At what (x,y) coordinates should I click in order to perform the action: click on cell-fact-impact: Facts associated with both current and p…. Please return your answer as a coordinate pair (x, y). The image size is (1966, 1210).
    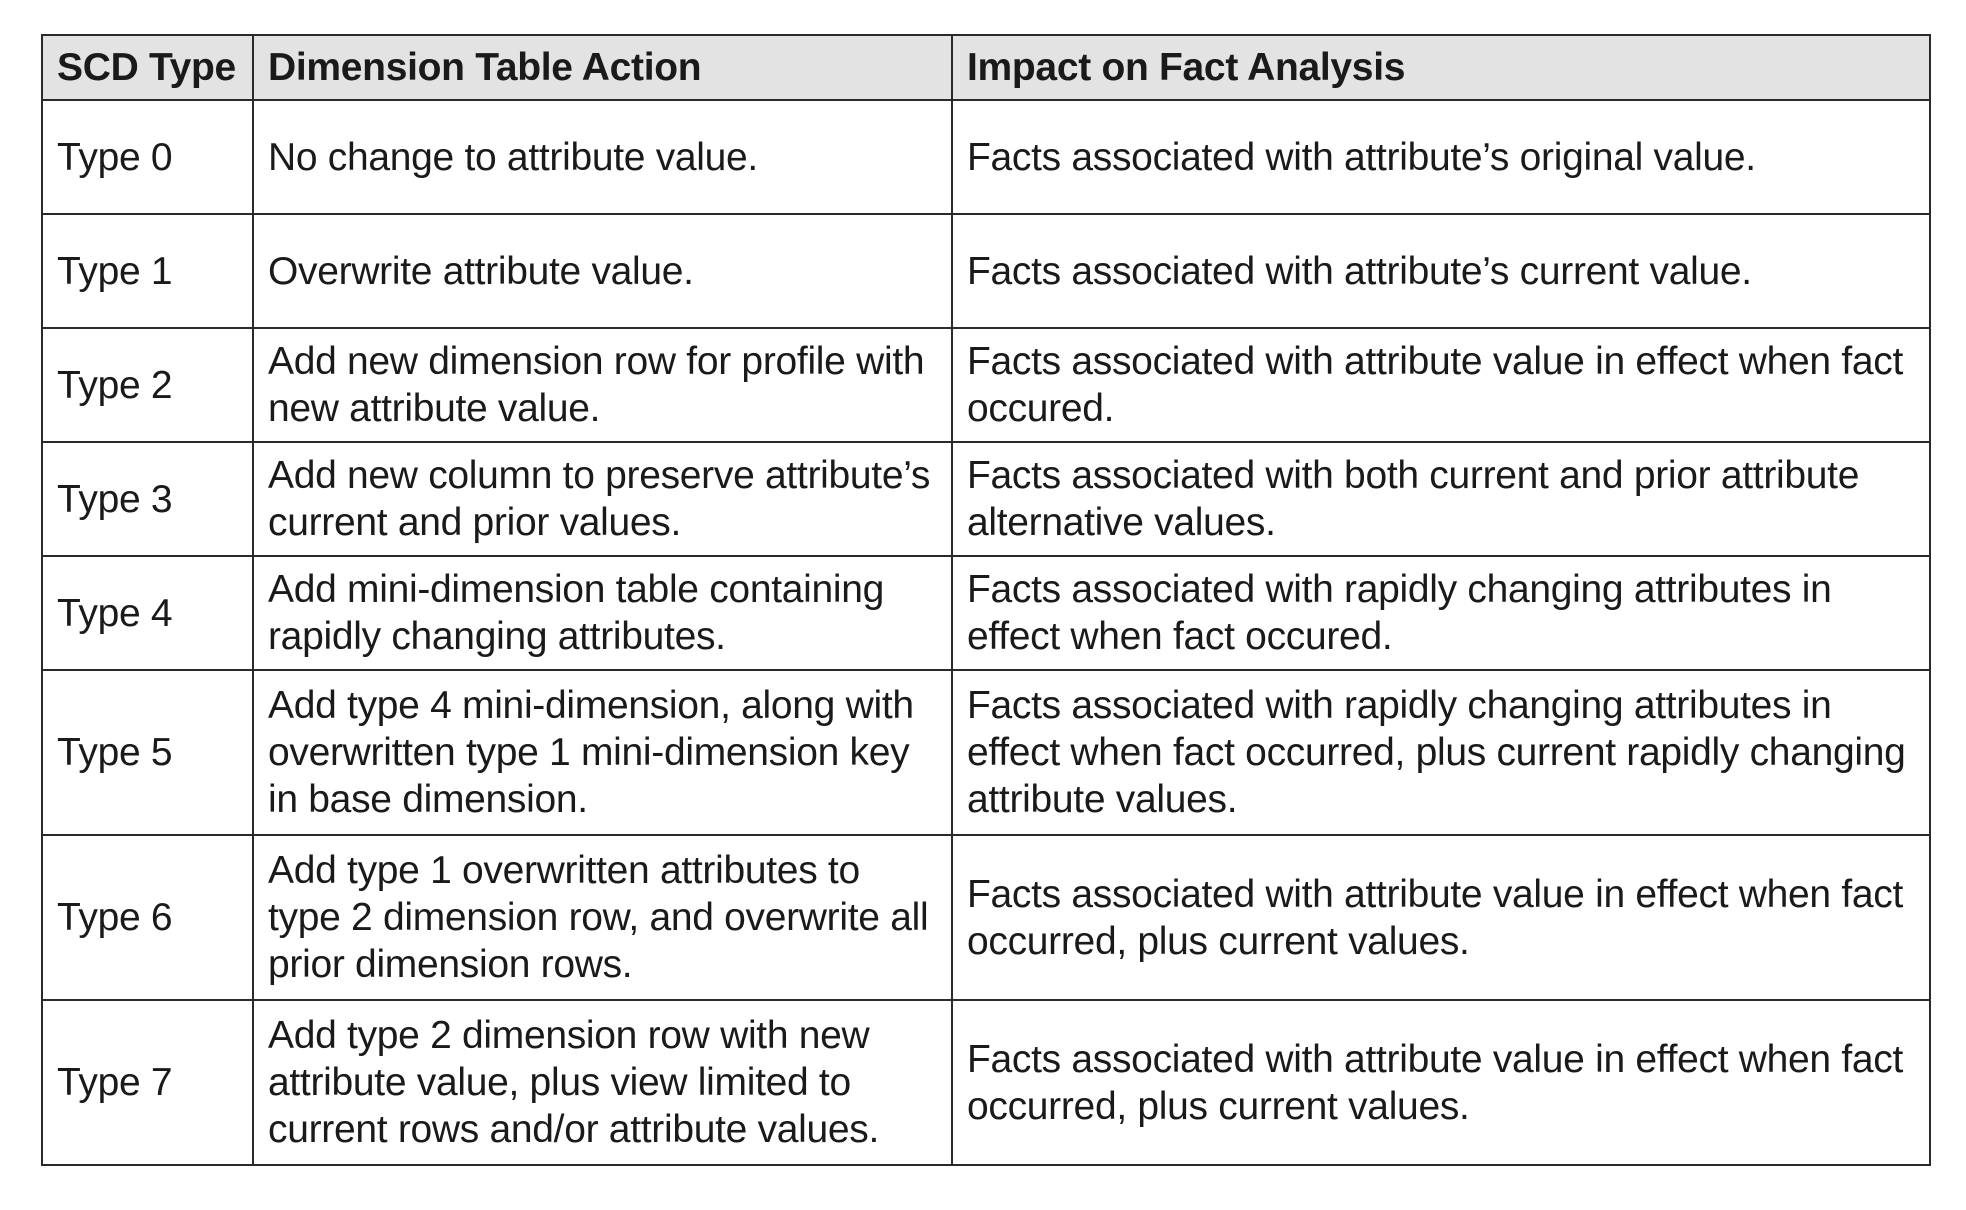
    Looking at the image, I should click on (1441, 499).